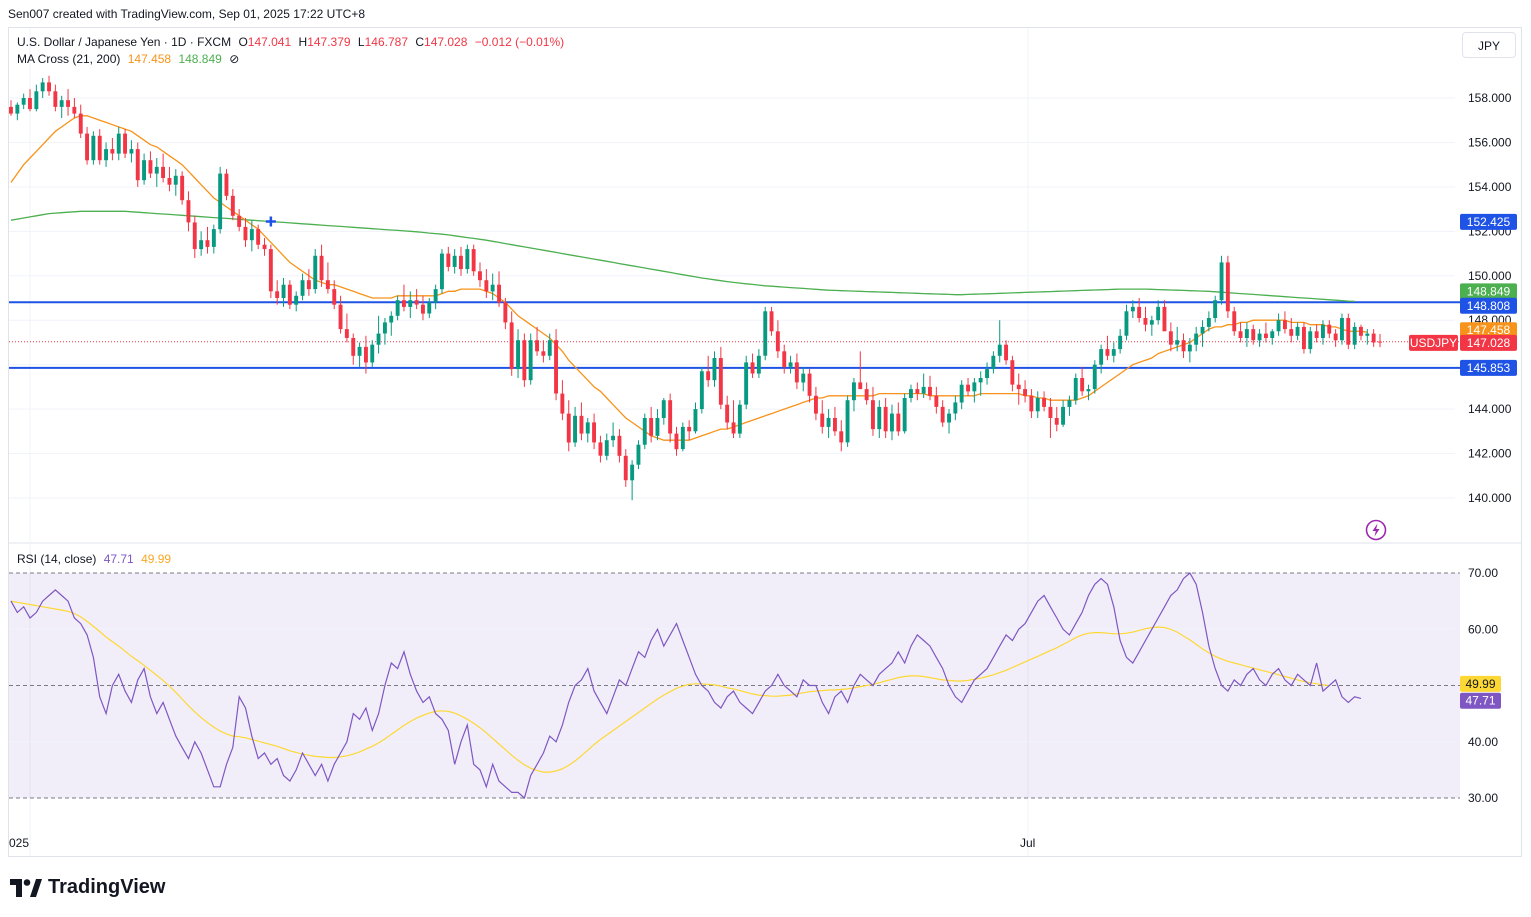 The image size is (1531, 917). Describe the element at coordinates (234, 59) in the screenshot. I see `eye-off-icon: ⊘` at that location.